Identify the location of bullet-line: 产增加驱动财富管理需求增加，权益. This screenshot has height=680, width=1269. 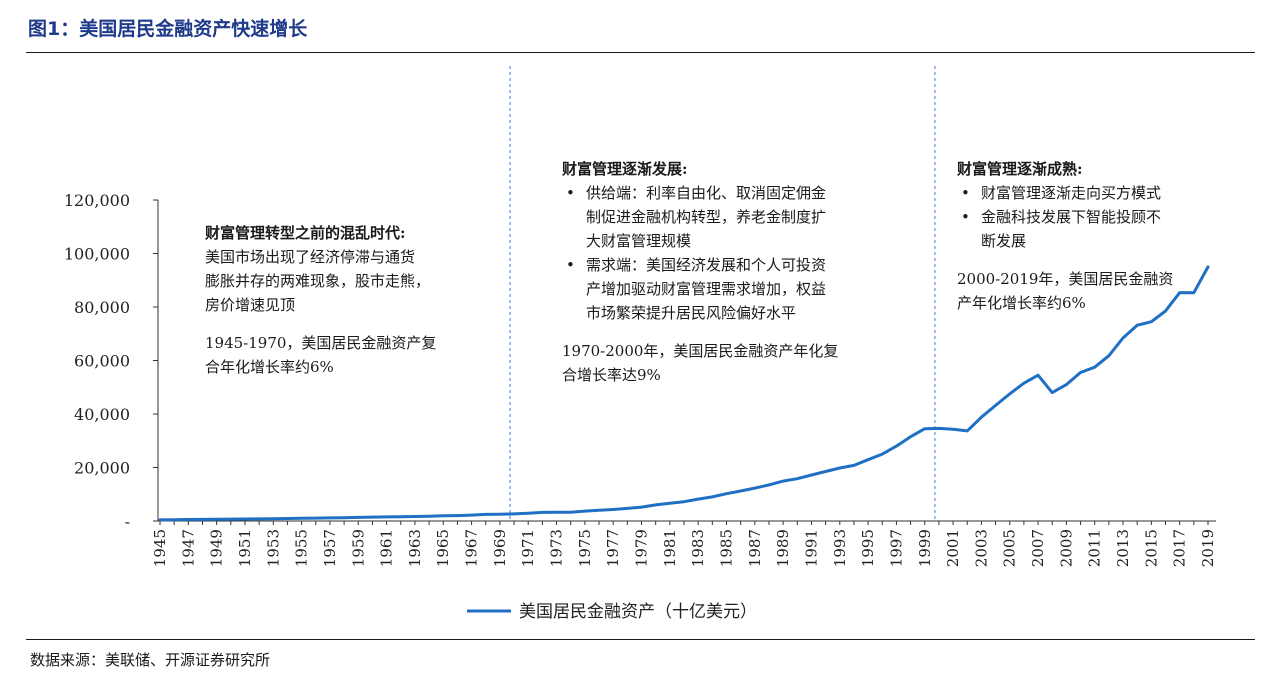
(706, 289).